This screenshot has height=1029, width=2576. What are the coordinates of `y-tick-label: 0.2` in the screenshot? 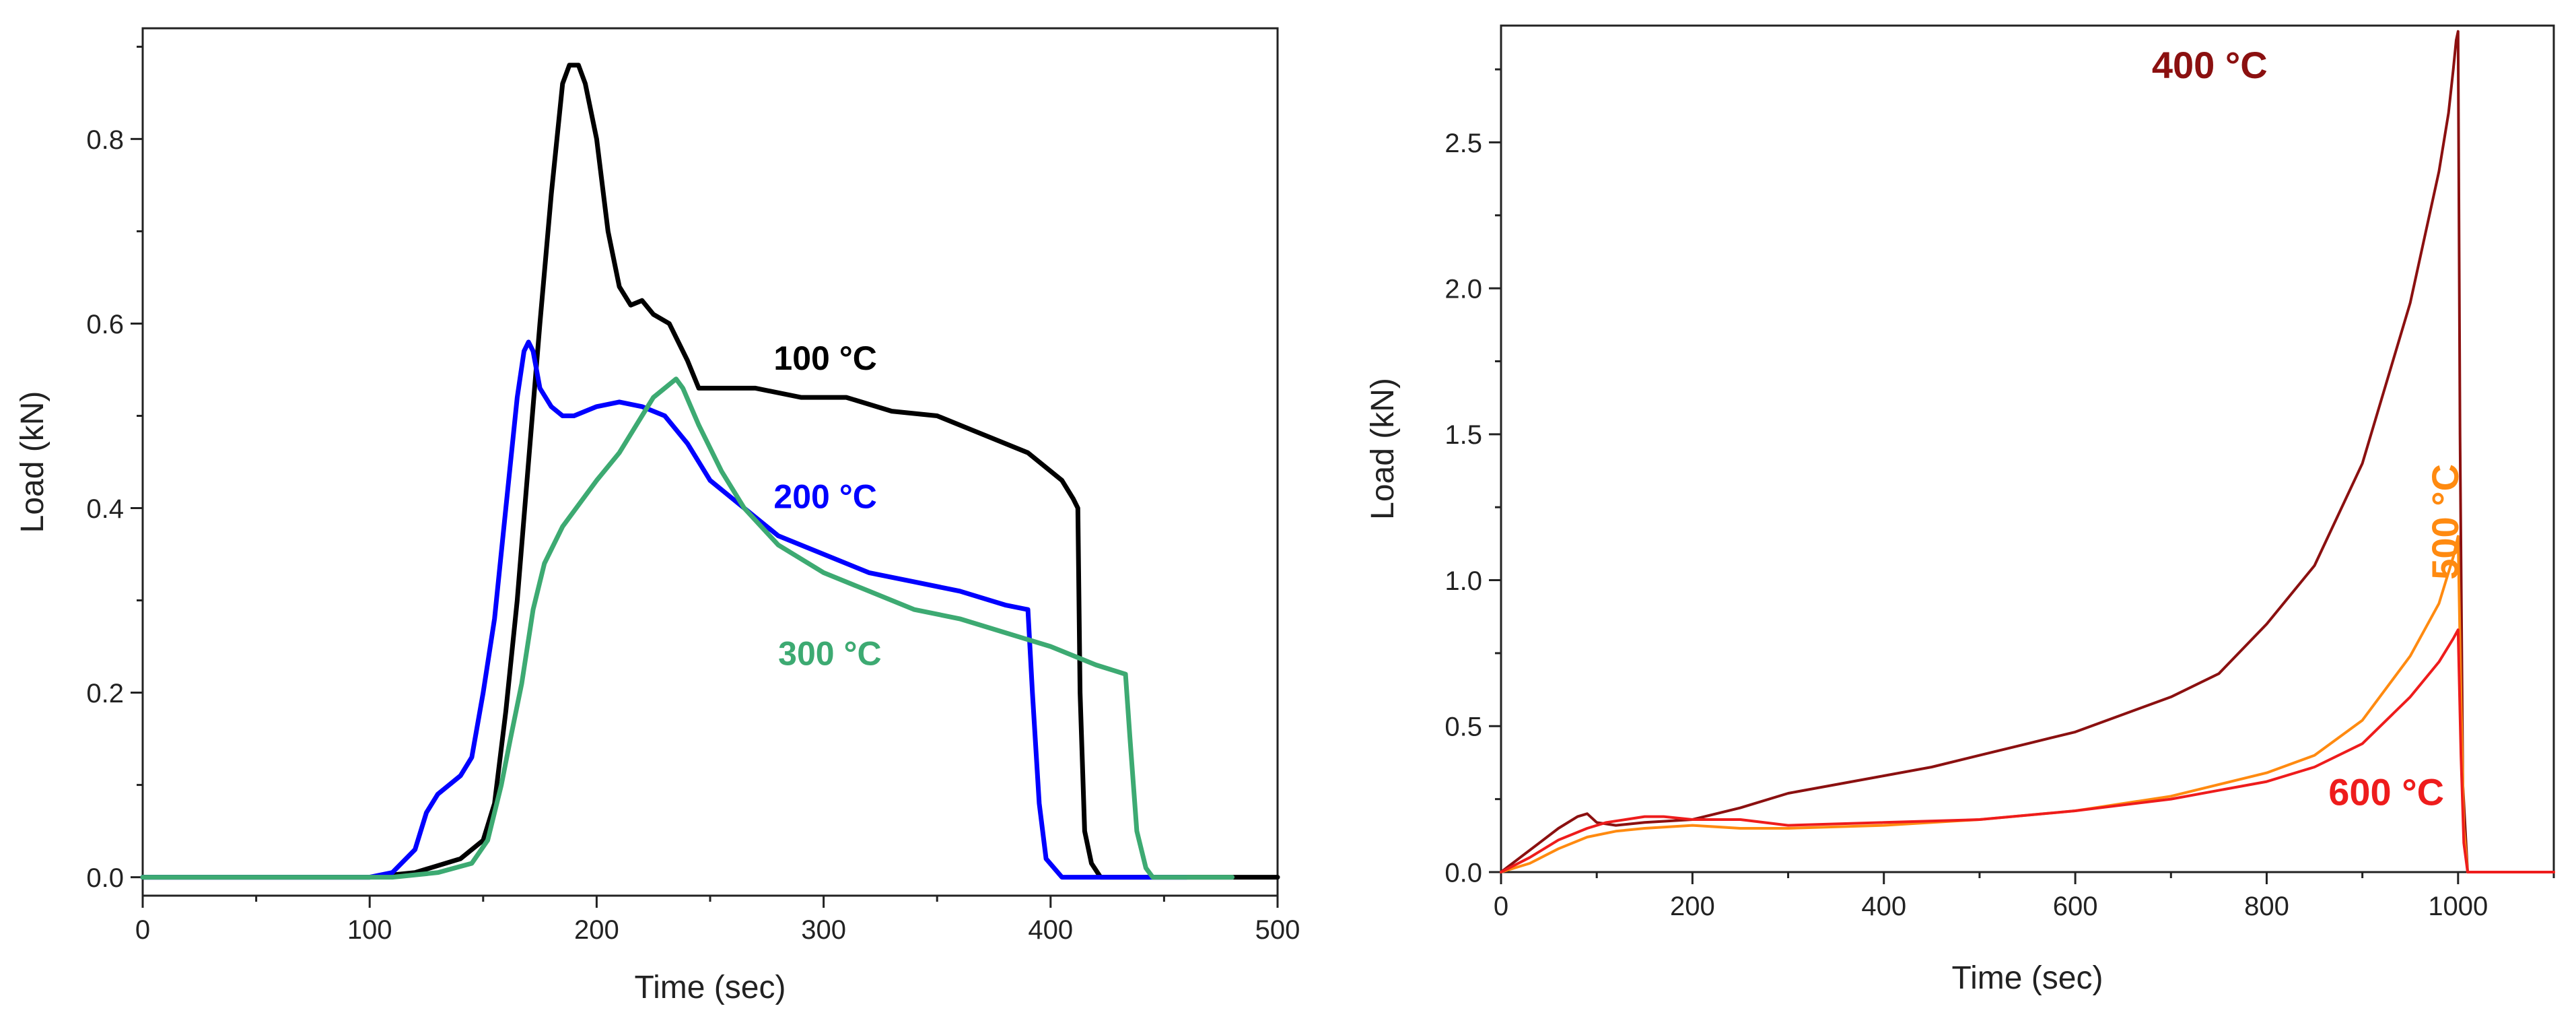 It's located at (105, 693).